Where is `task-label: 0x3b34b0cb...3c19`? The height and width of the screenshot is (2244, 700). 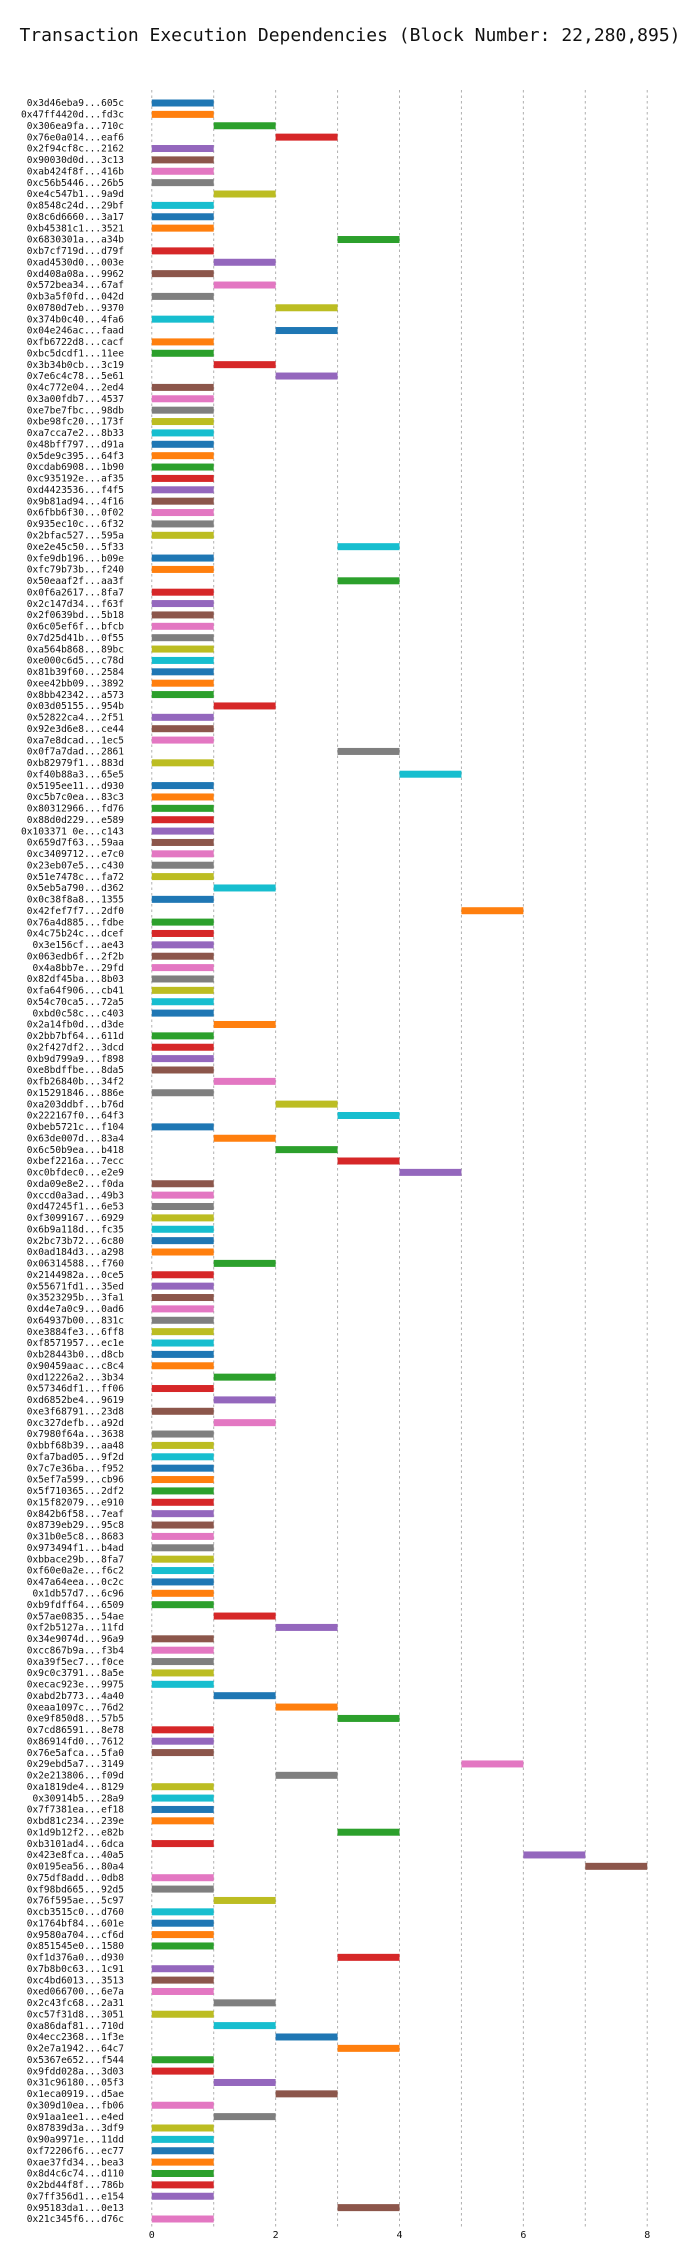
task-label: 0x3b34b0cb...3c19 is located at coordinates (76, 365).